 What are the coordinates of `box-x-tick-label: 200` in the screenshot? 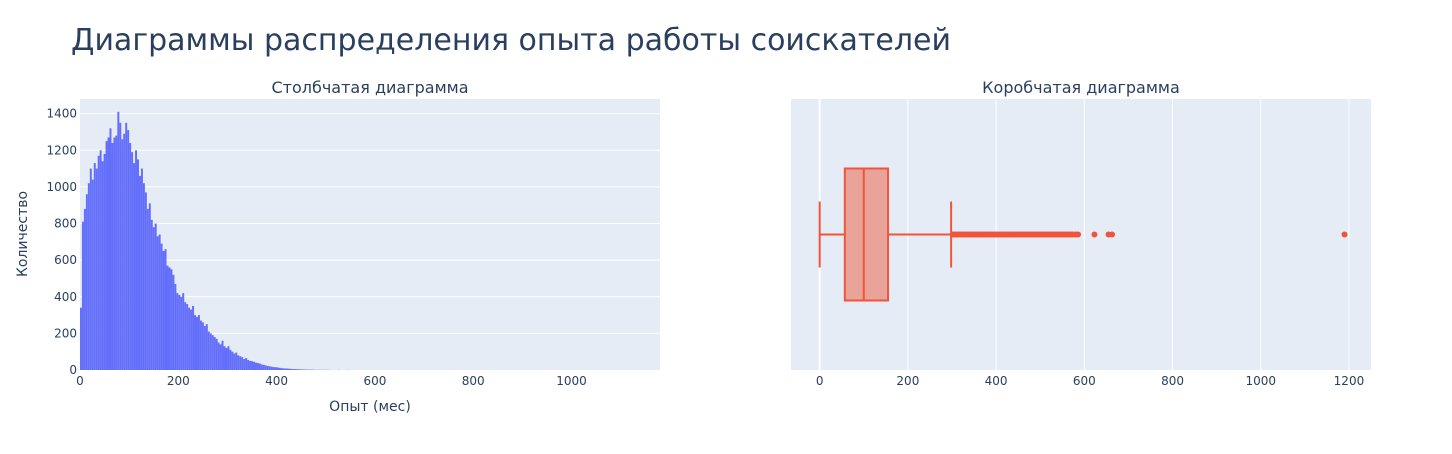 It's located at (907, 381).